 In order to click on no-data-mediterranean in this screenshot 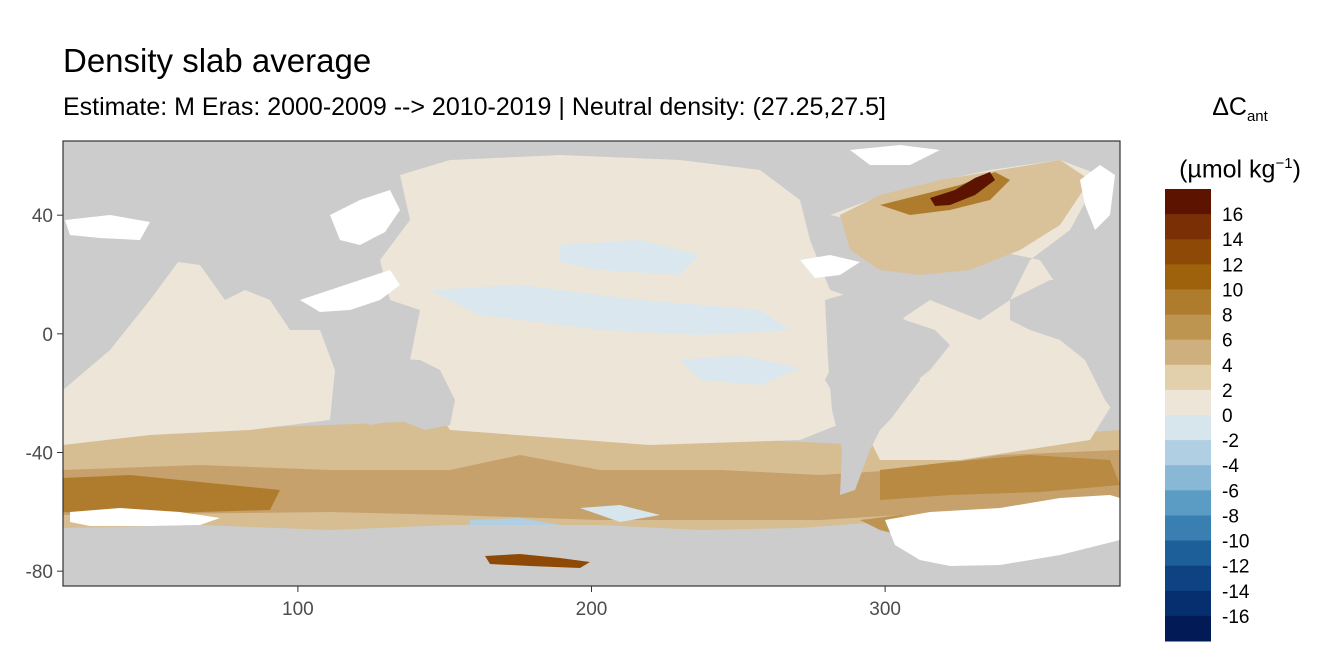, I will do `click(107, 227)`.